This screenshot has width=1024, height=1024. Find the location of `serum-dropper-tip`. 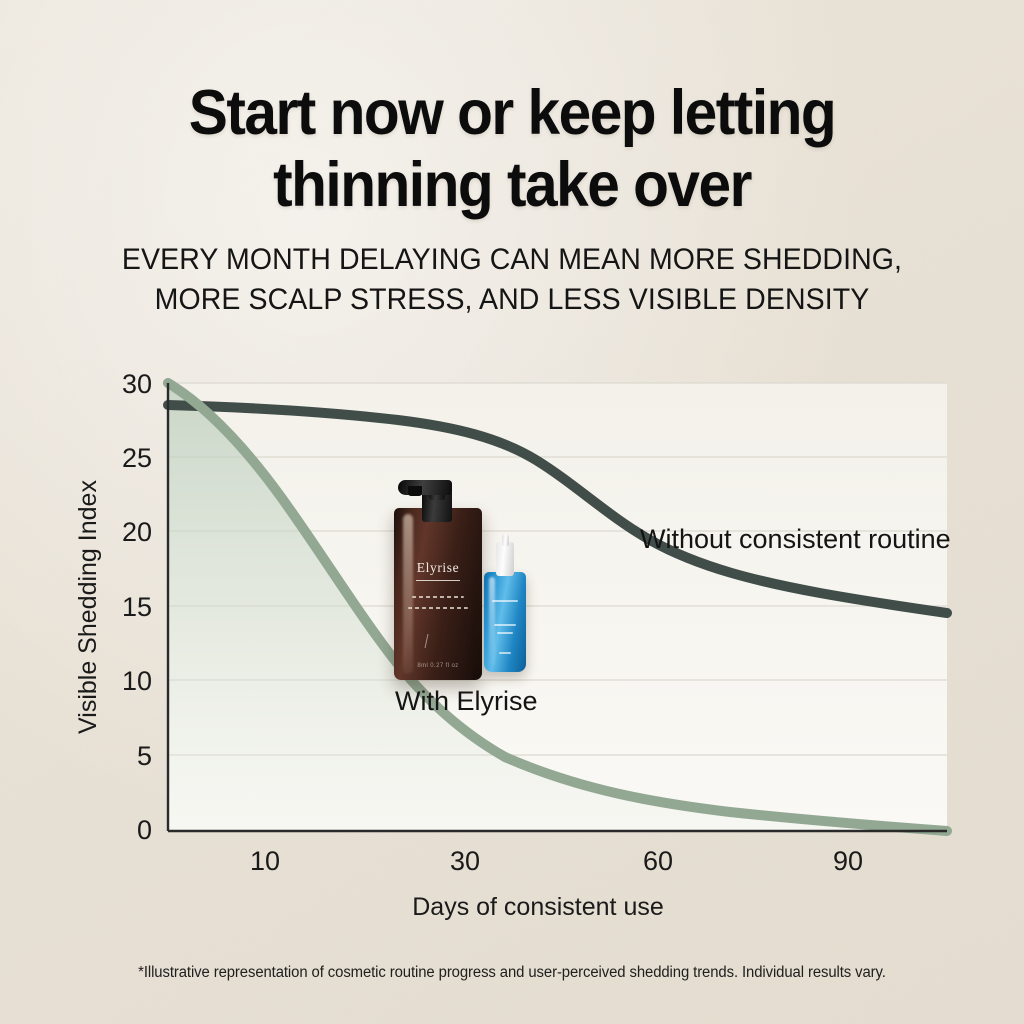

serum-dropper-tip is located at coordinates (505, 540).